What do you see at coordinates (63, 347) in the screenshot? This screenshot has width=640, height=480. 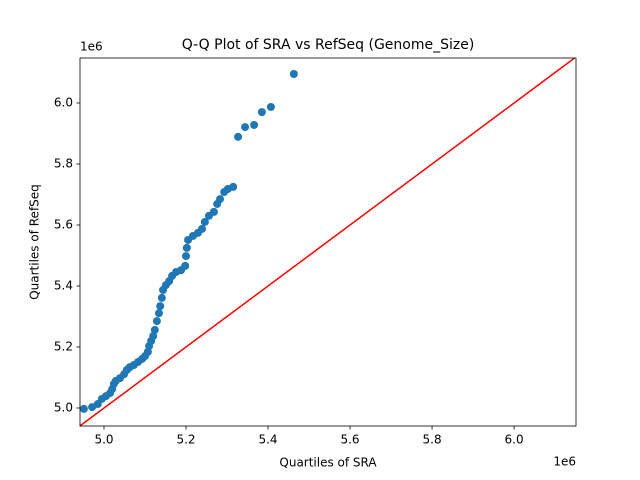 I see `y-tick-label: 5.2` at bounding box center [63, 347].